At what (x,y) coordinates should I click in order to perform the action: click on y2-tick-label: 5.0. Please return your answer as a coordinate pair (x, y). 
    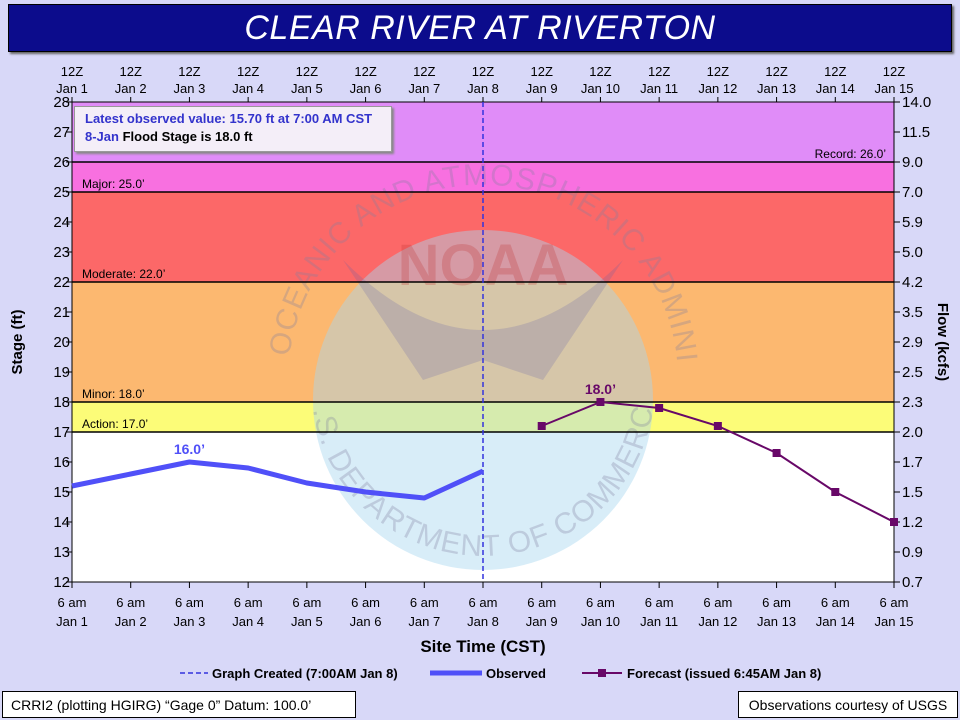
    Looking at the image, I should click on (912, 252).